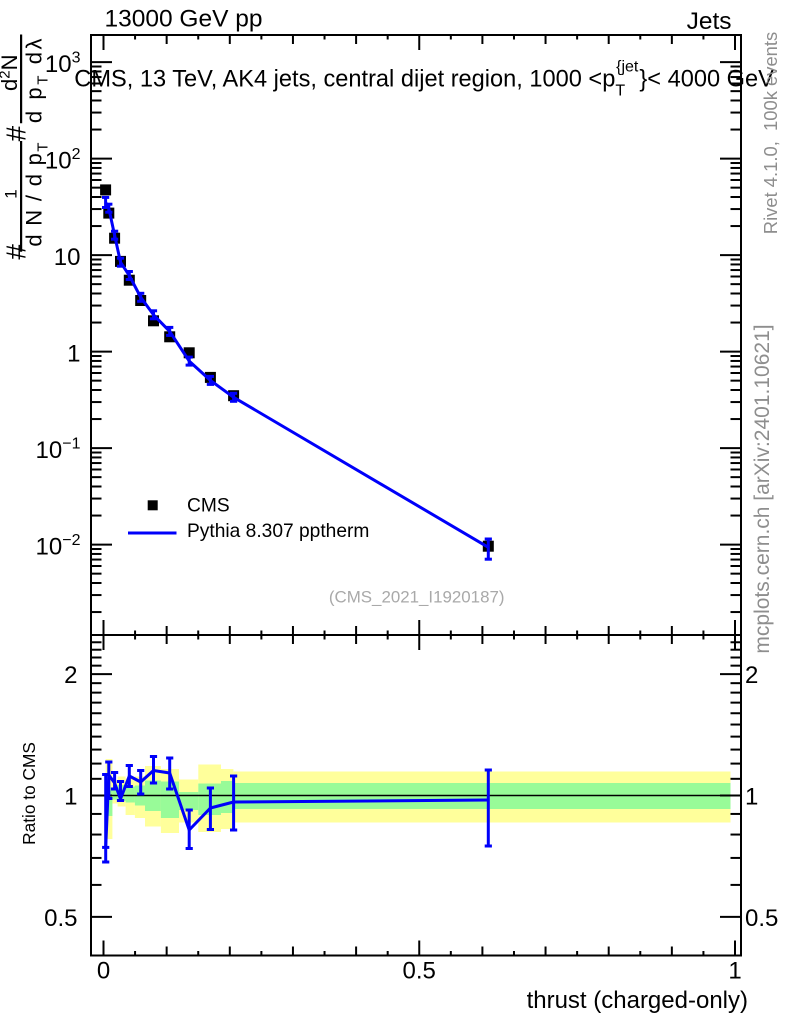 The height and width of the screenshot is (1024, 786). What do you see at coordinates (208, 505) in the screenshot?
I see `svg-text: CMS` at bounding box center [208, 505].